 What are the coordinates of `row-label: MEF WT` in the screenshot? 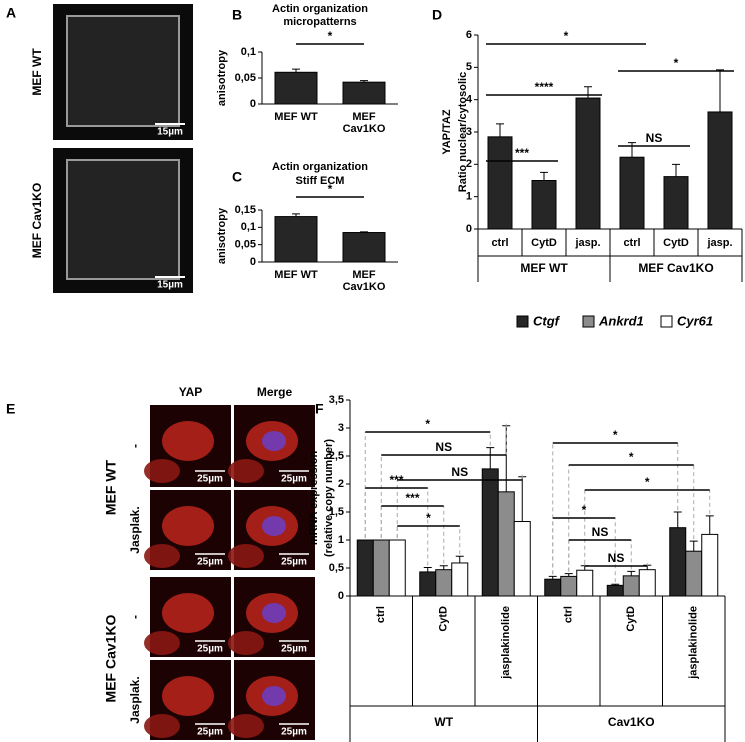 It's located at (37, 72).